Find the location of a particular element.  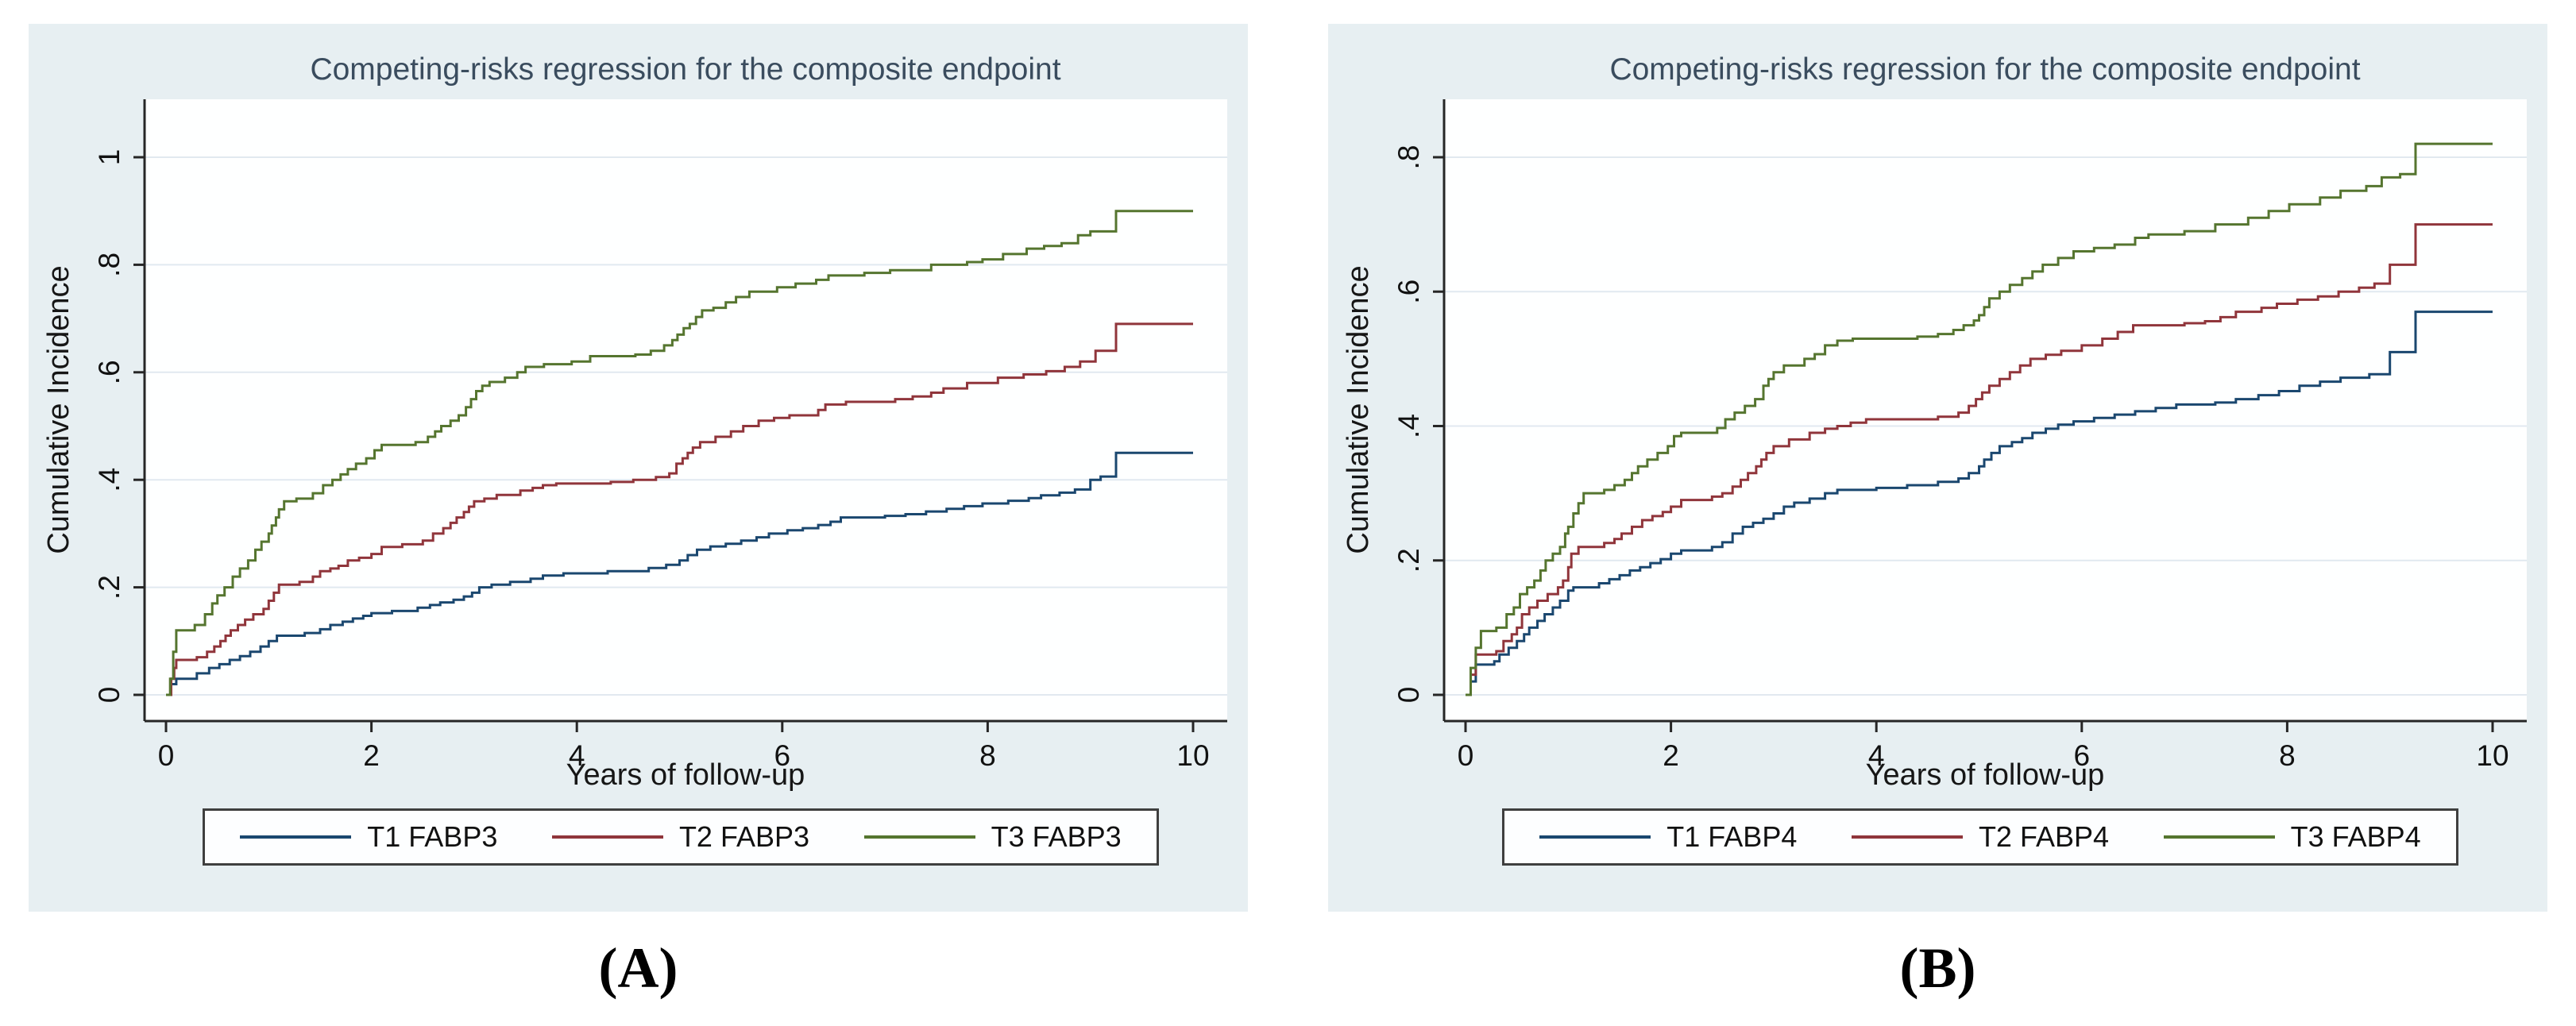

panel-a-x-tick-label: 0 is located at coordinates (166, 755).